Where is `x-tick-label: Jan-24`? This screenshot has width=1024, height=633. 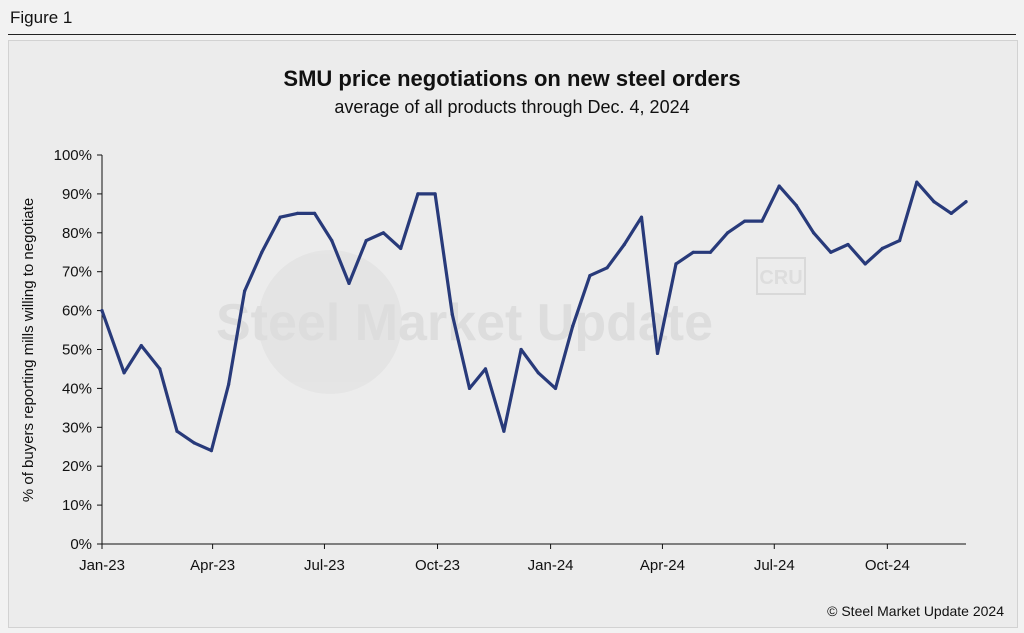
x-tick-label: Jan-24 is located at coordinates (551, 565).